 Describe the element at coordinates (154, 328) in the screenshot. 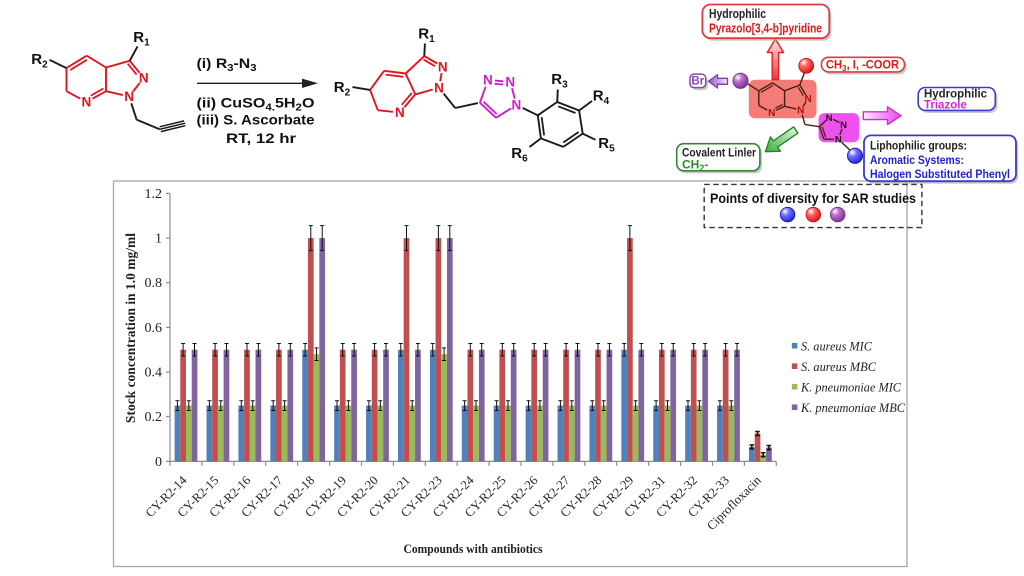

I see `svg-text: 0.6` at that location.